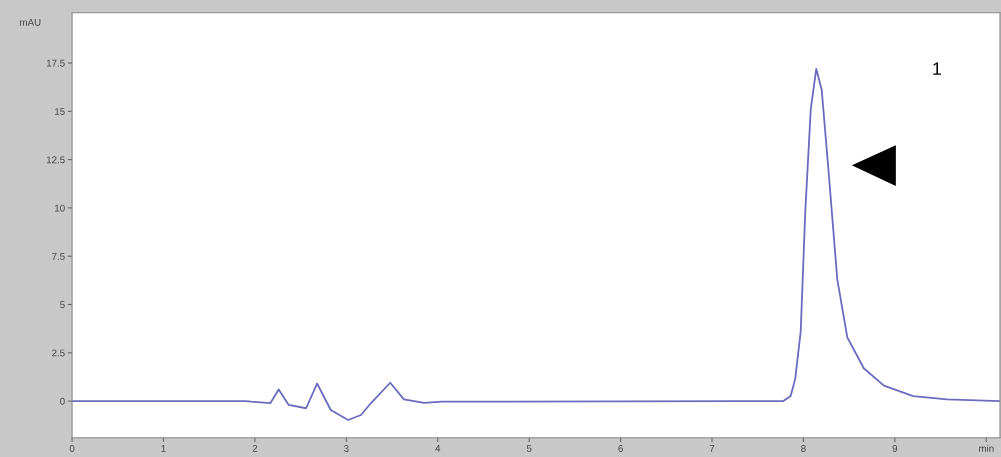 Image resolution: width=1001 pixels, height=457 pixels. Describe the element at coordinates (986, 448) in the screenshot. I see `x-tick-label: min` at that location.